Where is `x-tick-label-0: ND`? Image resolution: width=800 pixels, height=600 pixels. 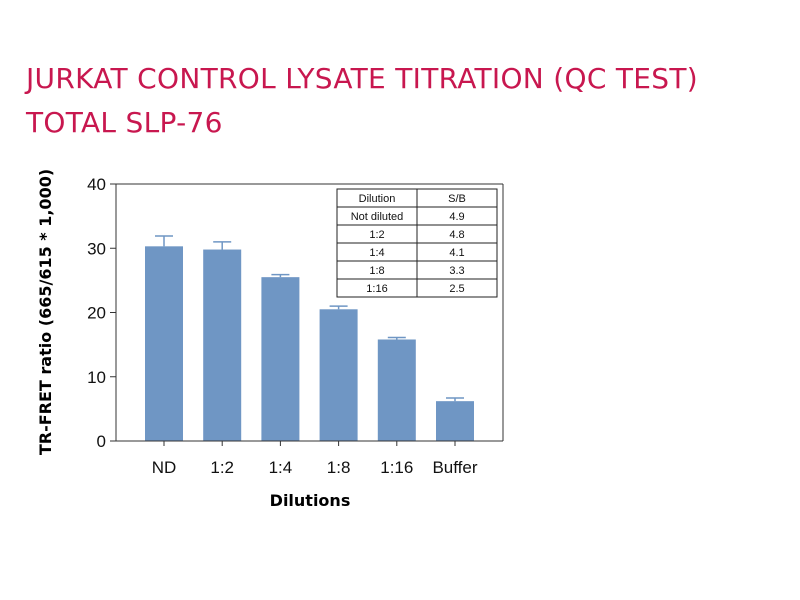 x-tick-label-0: ND is located at coordinates (164, 467).